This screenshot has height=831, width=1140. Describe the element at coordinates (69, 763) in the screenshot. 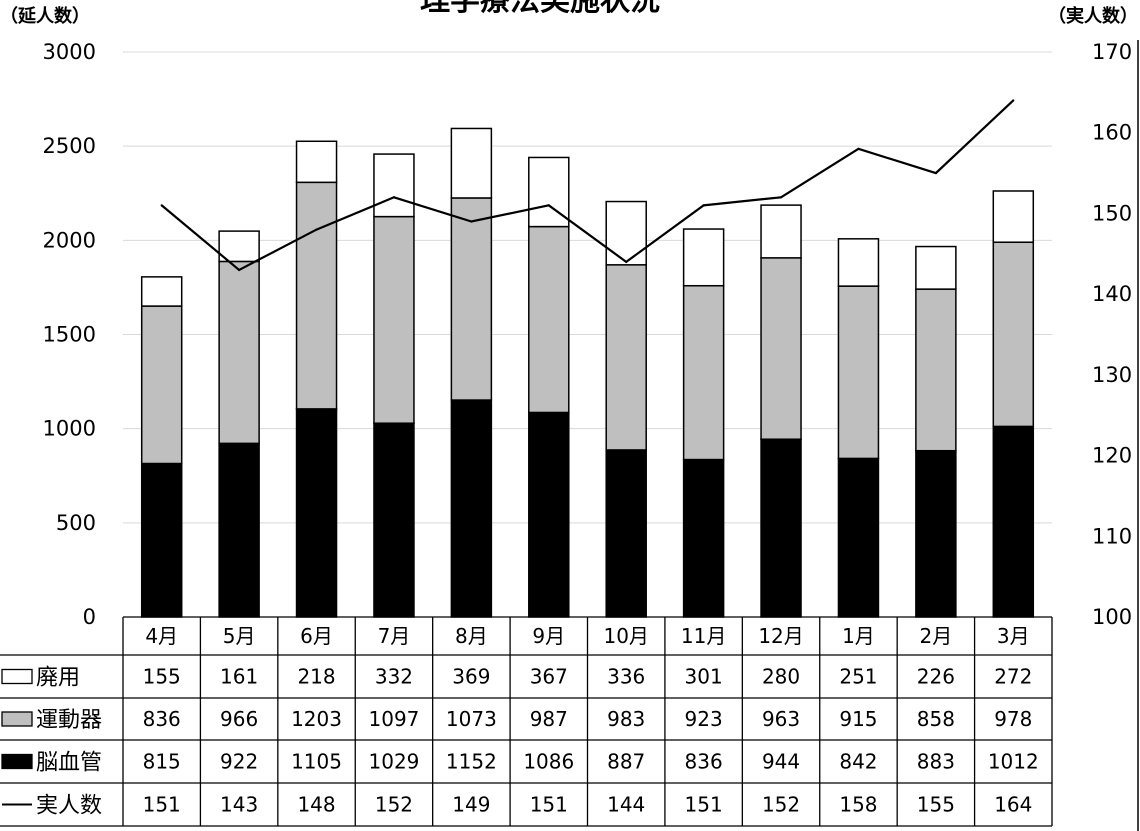

I see `table-row-label-脳血管: 脳血管` at that location.